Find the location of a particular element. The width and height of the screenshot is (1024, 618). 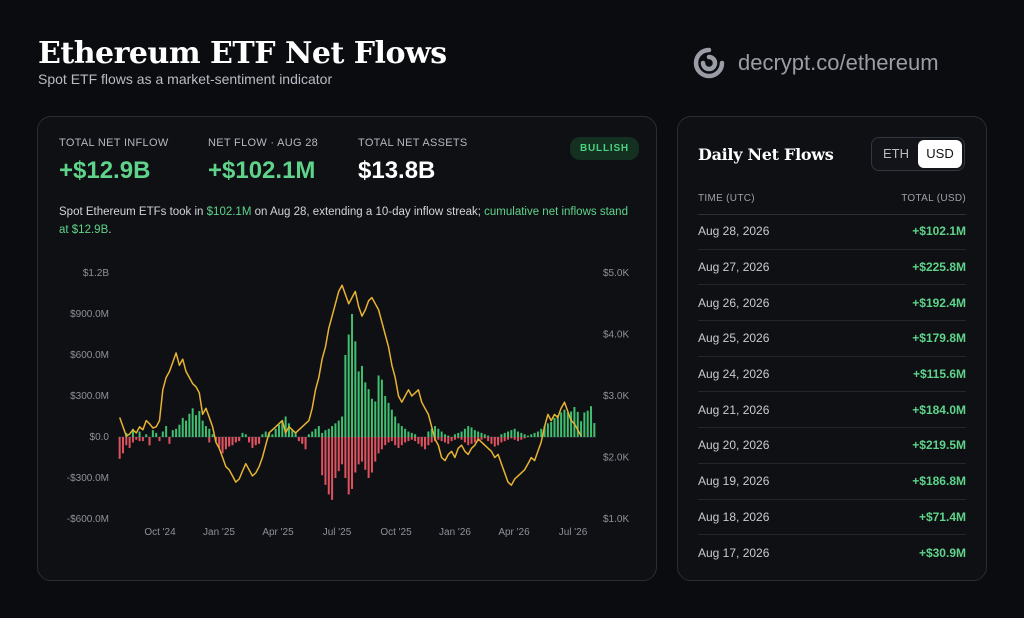

y-left-tick-label: $300.0M is located at coordinates (89, 396).